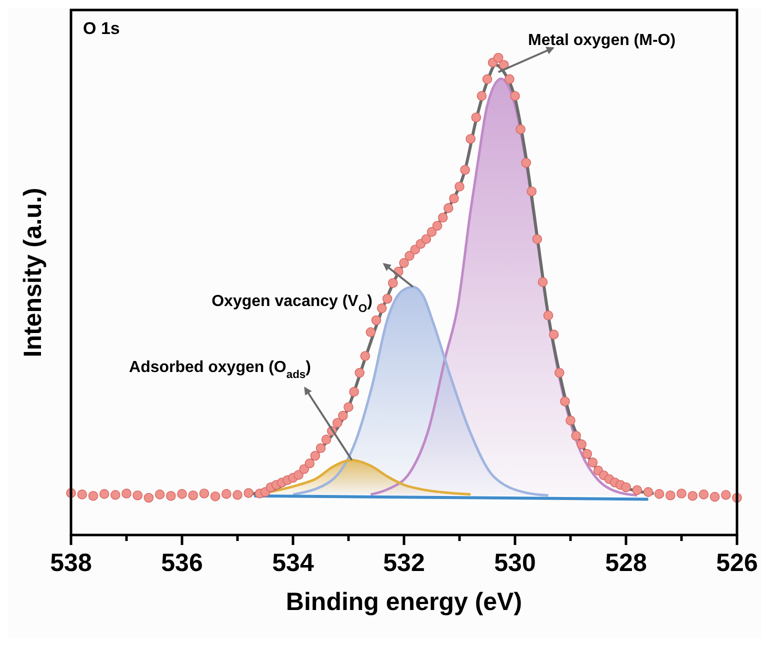 The image size is (769, 650). I want to click on annotation: Metal oxygen (M-O), so click(602, 40).